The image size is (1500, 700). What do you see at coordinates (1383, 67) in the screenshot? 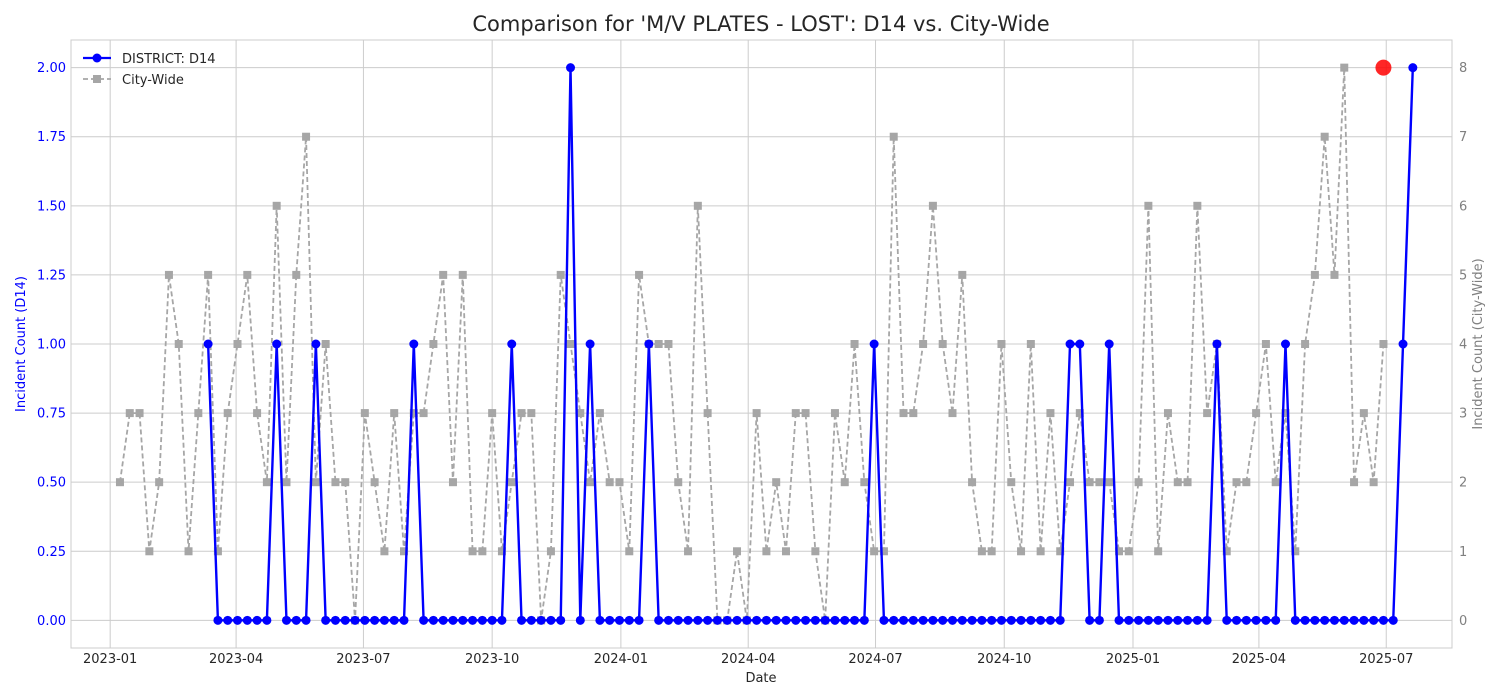
I see `highlight-layer` at bounding box center [1383, 67].